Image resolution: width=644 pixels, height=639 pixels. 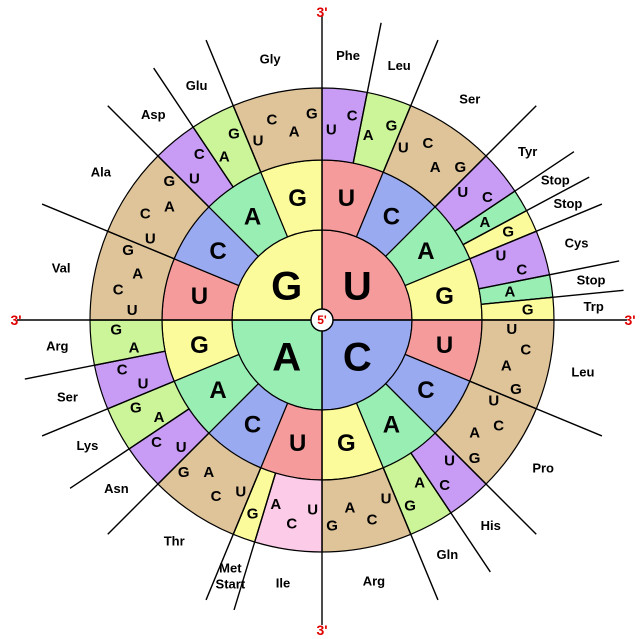 What do you see at coordinates (399, 65) in the screenshot?
I see `amino-acid-label: Leu` at bounding box center [399, 65].